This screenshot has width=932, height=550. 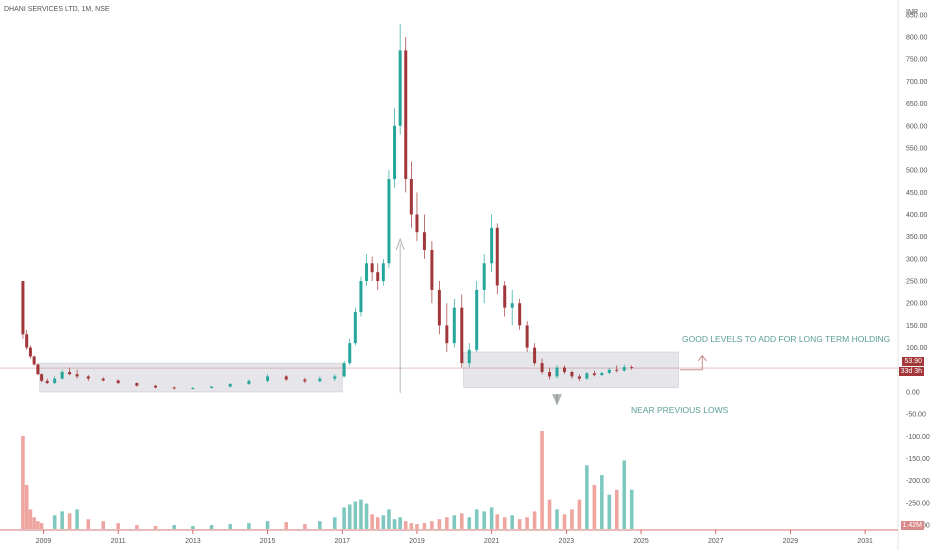 What do you see at coordinates (691, 363) in the screenshot?
I see `zone-arrow-line` at bounding box center [691, 363].